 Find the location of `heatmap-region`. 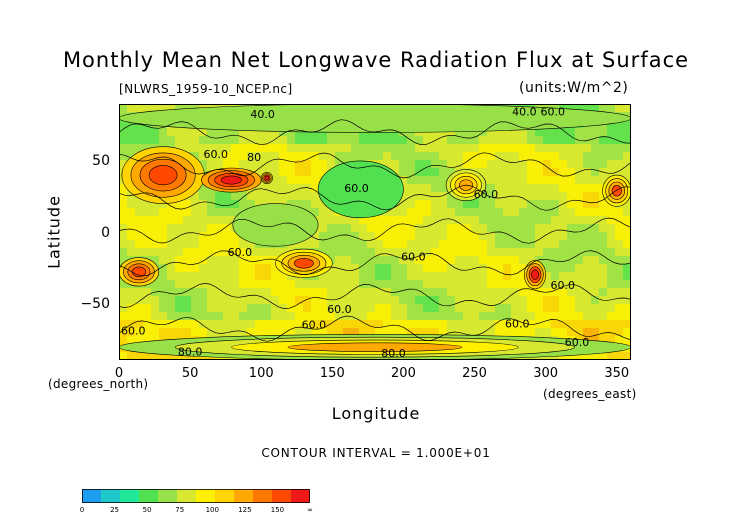

heatmap-region is located at coordinates (535, 274).